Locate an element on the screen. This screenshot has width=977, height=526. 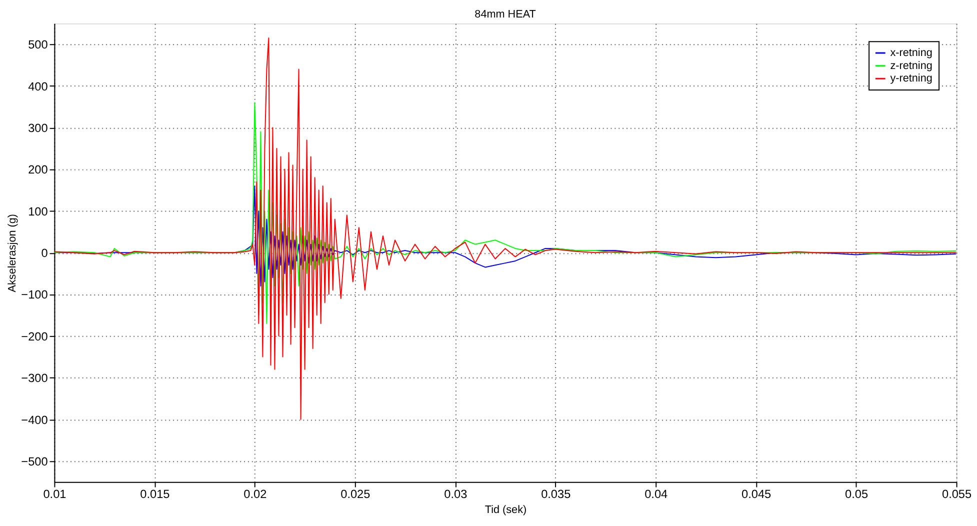
y-tick-label: −300 is located at coordinates (34, 378).